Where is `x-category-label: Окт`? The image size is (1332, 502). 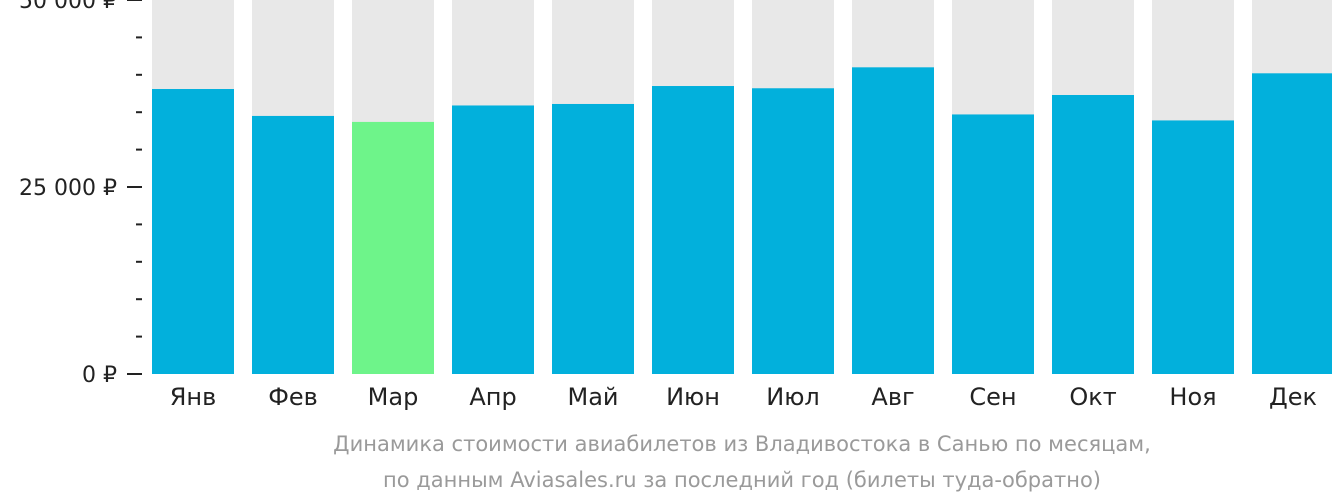
x-category-label: Окт is located at coordinates (1092, 397).